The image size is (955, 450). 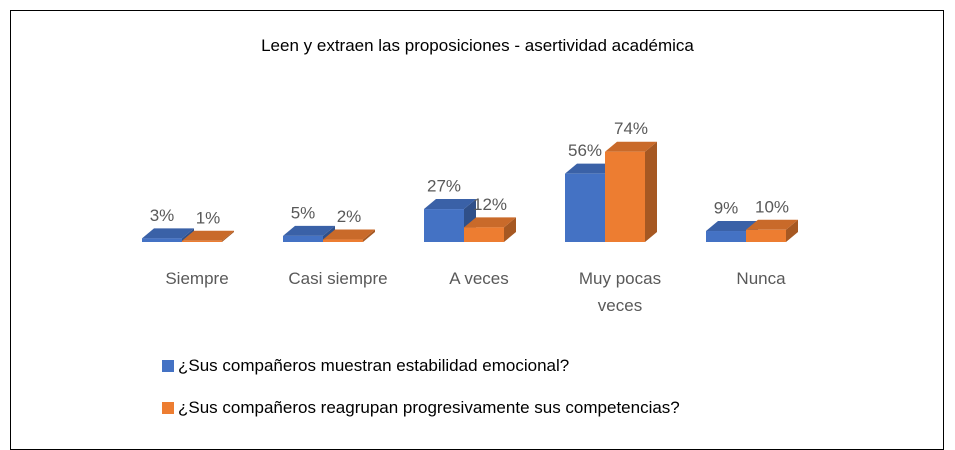 I want to click on x-tick-label: A veces, so click(x=479, y=278).